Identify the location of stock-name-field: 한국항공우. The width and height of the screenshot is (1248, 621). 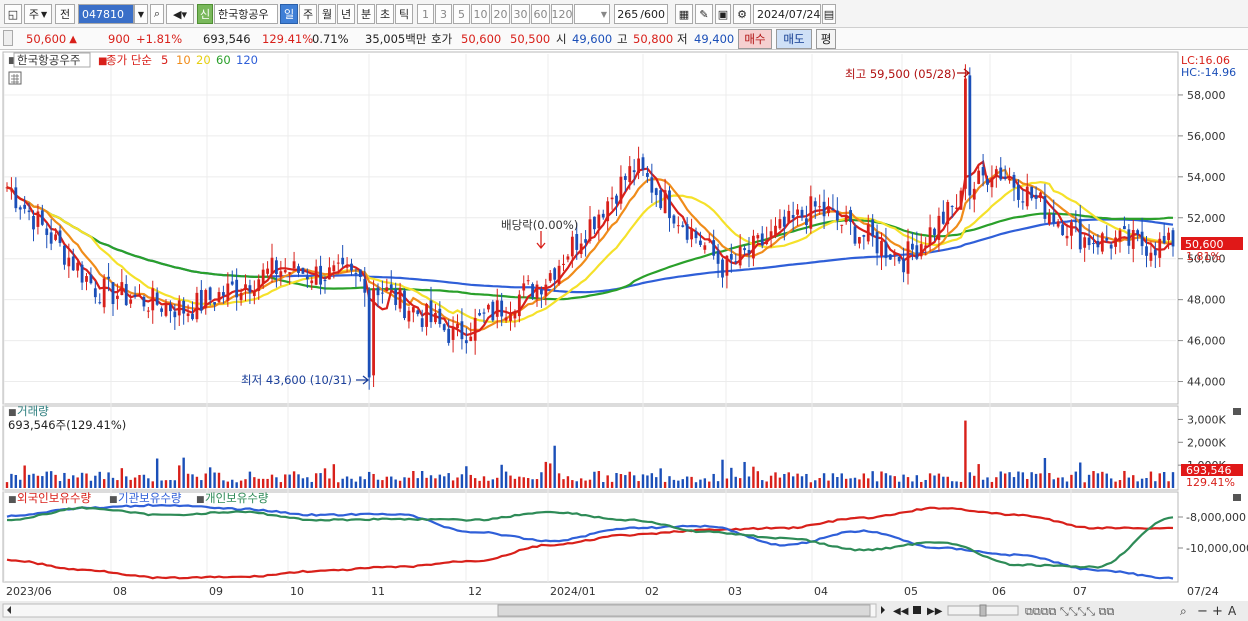
(246, 14).